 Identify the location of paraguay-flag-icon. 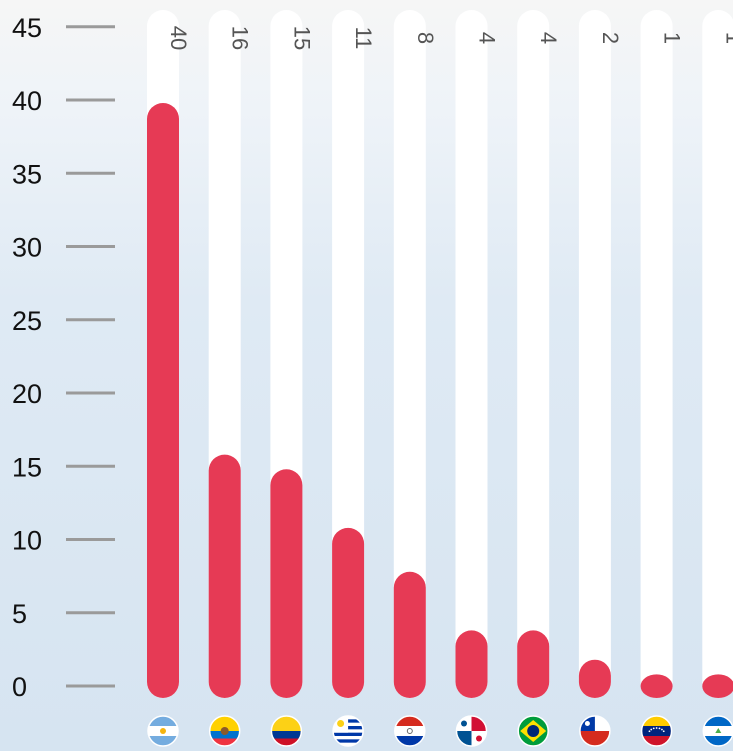
(409, 731).